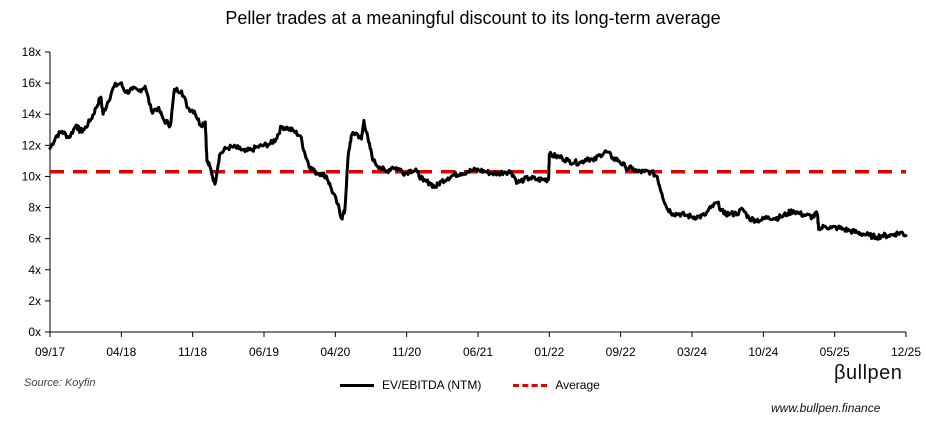  What do you see at coordinates (868, 373) in the screenshot?
I see `bullpen-logo: βullpen` at bounding box center [868, 373].